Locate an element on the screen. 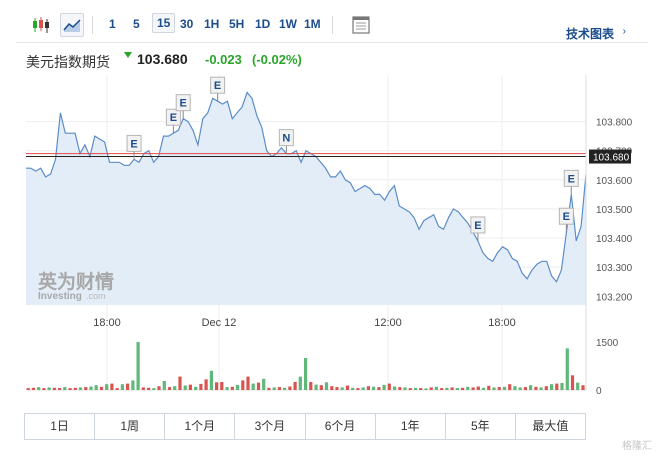 This screenshot has height=458, width=660. price-change: -0.023 is located at coordinates (223, 59).